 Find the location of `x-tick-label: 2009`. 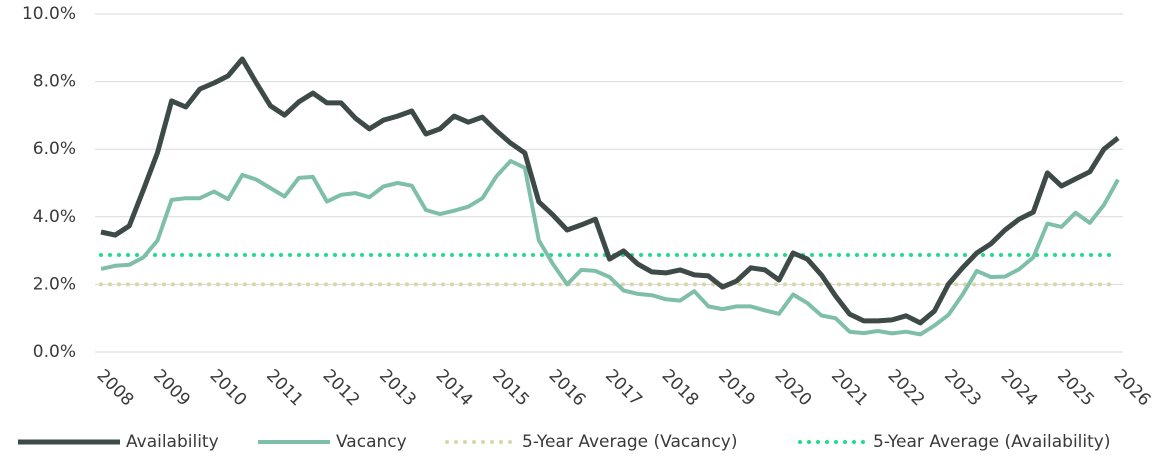

x-tick-label: 2009 is located at coordinates (171, 388).